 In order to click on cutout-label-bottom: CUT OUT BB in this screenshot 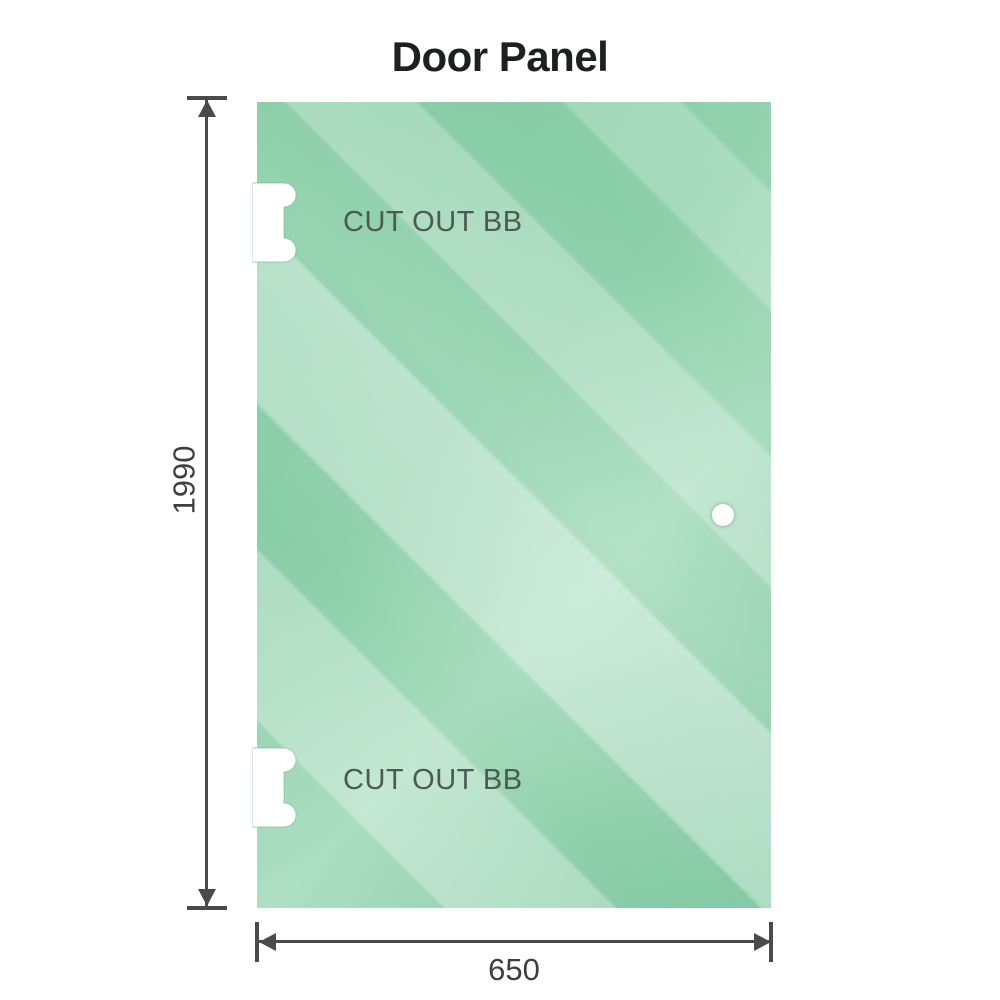, I will do `click(433, 780)`.